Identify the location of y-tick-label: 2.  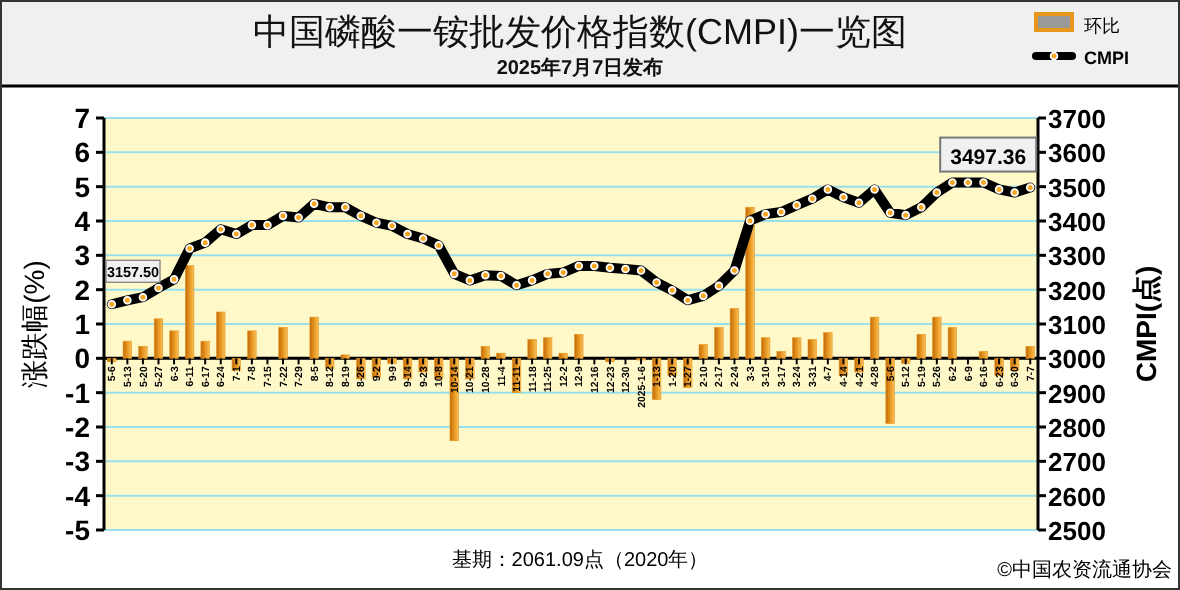
(82, 289).